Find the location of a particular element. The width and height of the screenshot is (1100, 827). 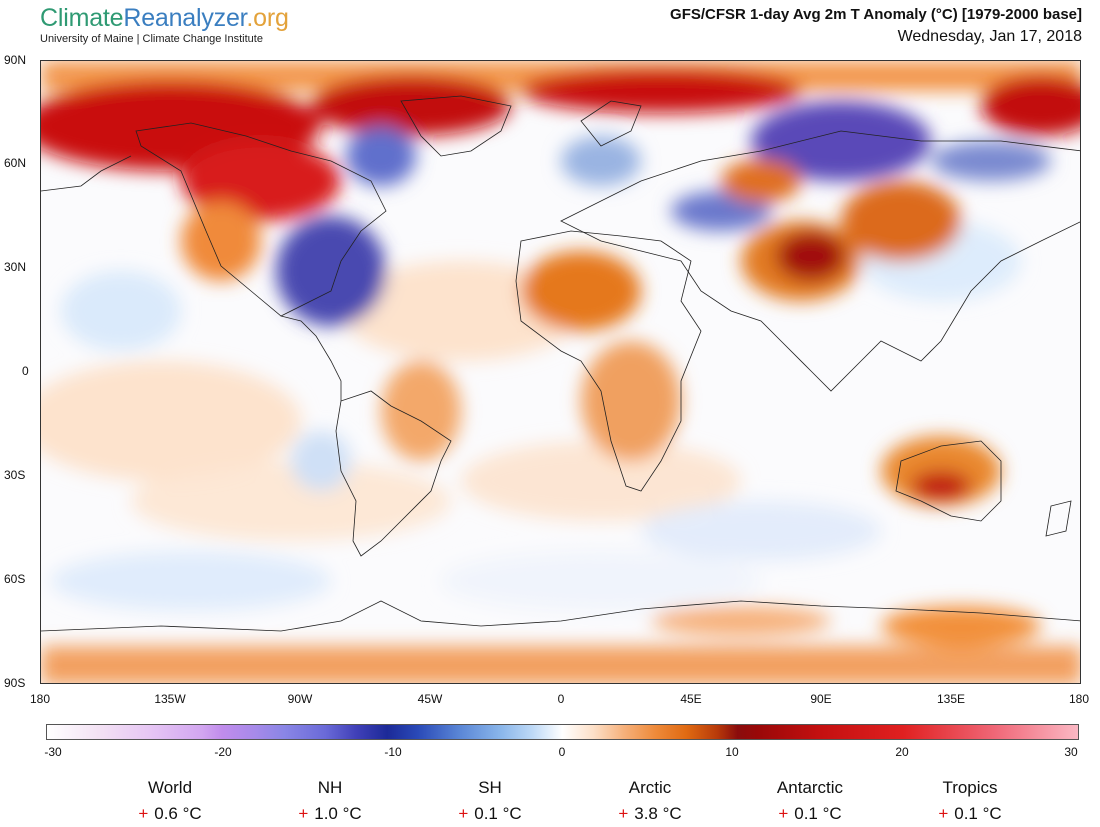

stat-name-tropics: Tropics is located at coordinates (970, 787).